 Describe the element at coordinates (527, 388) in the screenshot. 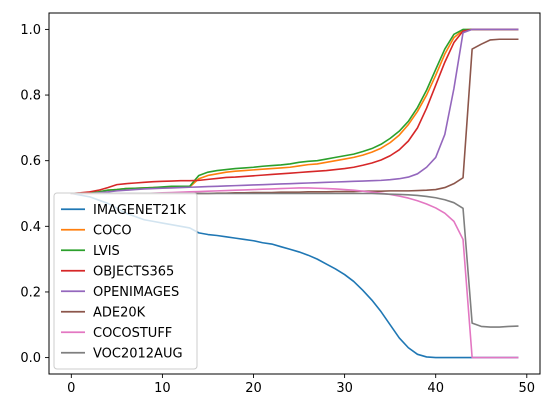

I see `x-tick-label: 50` at that location.